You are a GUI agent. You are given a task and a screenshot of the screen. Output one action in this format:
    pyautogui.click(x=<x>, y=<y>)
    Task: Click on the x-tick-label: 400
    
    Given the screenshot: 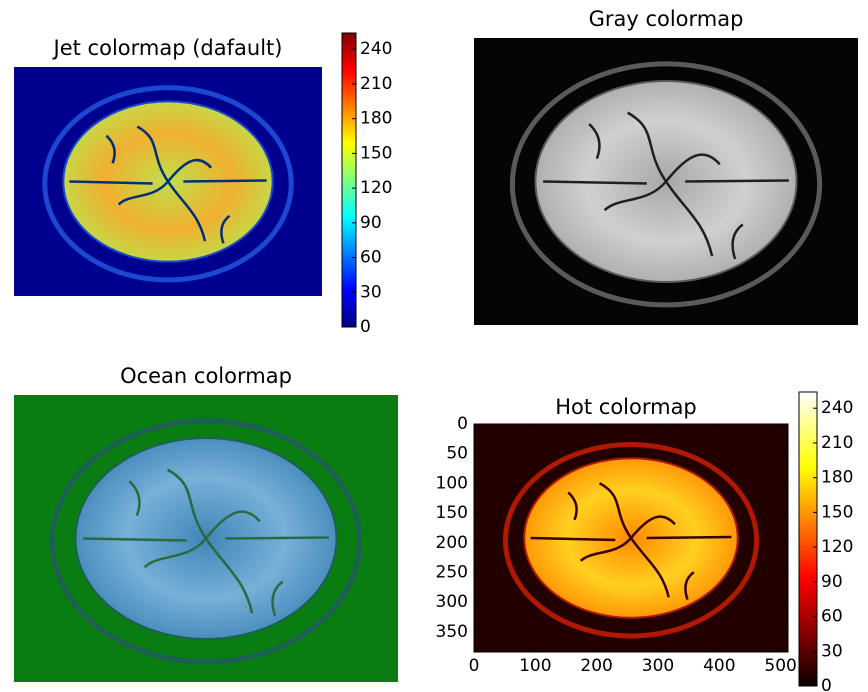 What is the action you would take?
    pyautogui.click(x=719, y=666)
    